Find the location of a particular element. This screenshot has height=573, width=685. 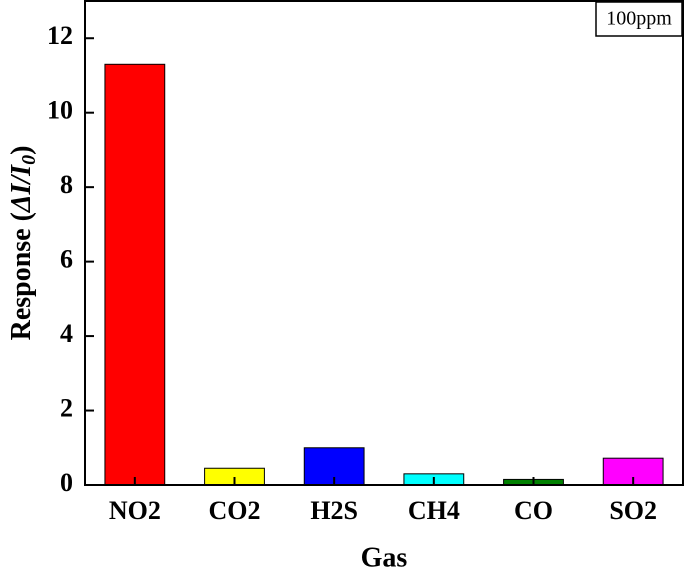

x-tick-label: SO2 is located at coordinates (633, 510).